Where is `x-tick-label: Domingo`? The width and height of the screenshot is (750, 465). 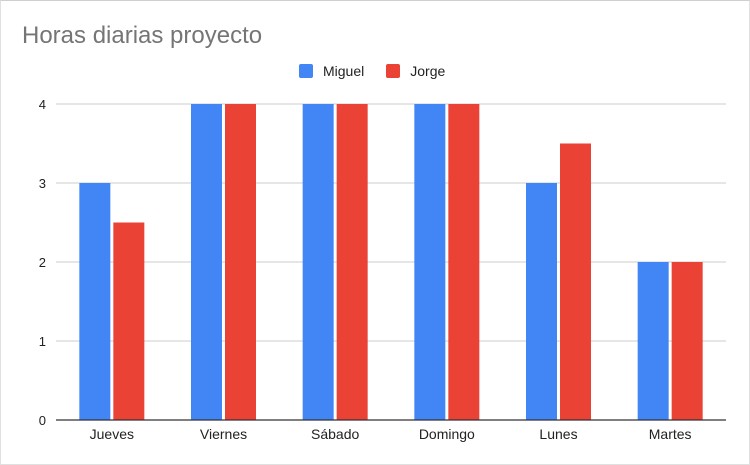 x-tick-label: Domingo is located at coordinates (447, 434).